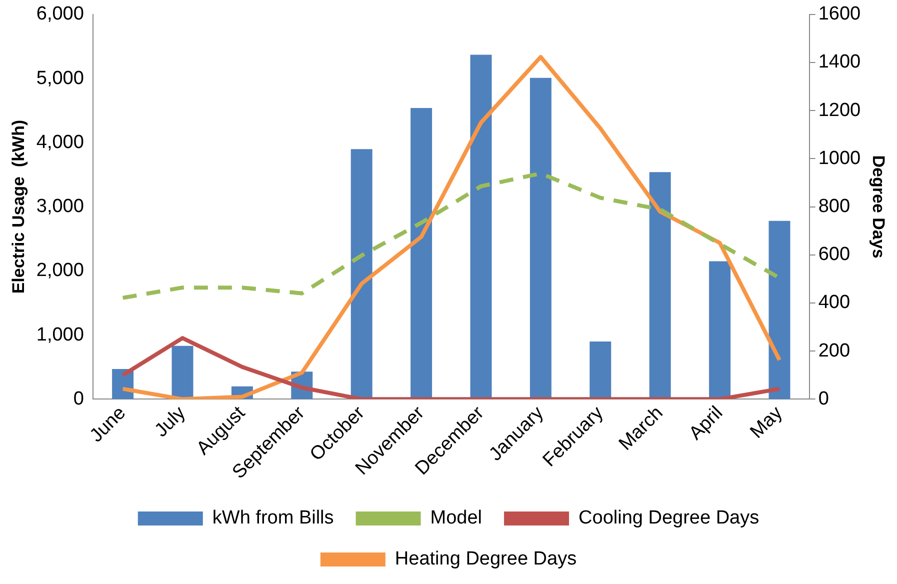  What do you see at coordinates (273, 518) in the screenshot?
I see `legend-label: kWh from Bills` at bounding box center [273, 518].